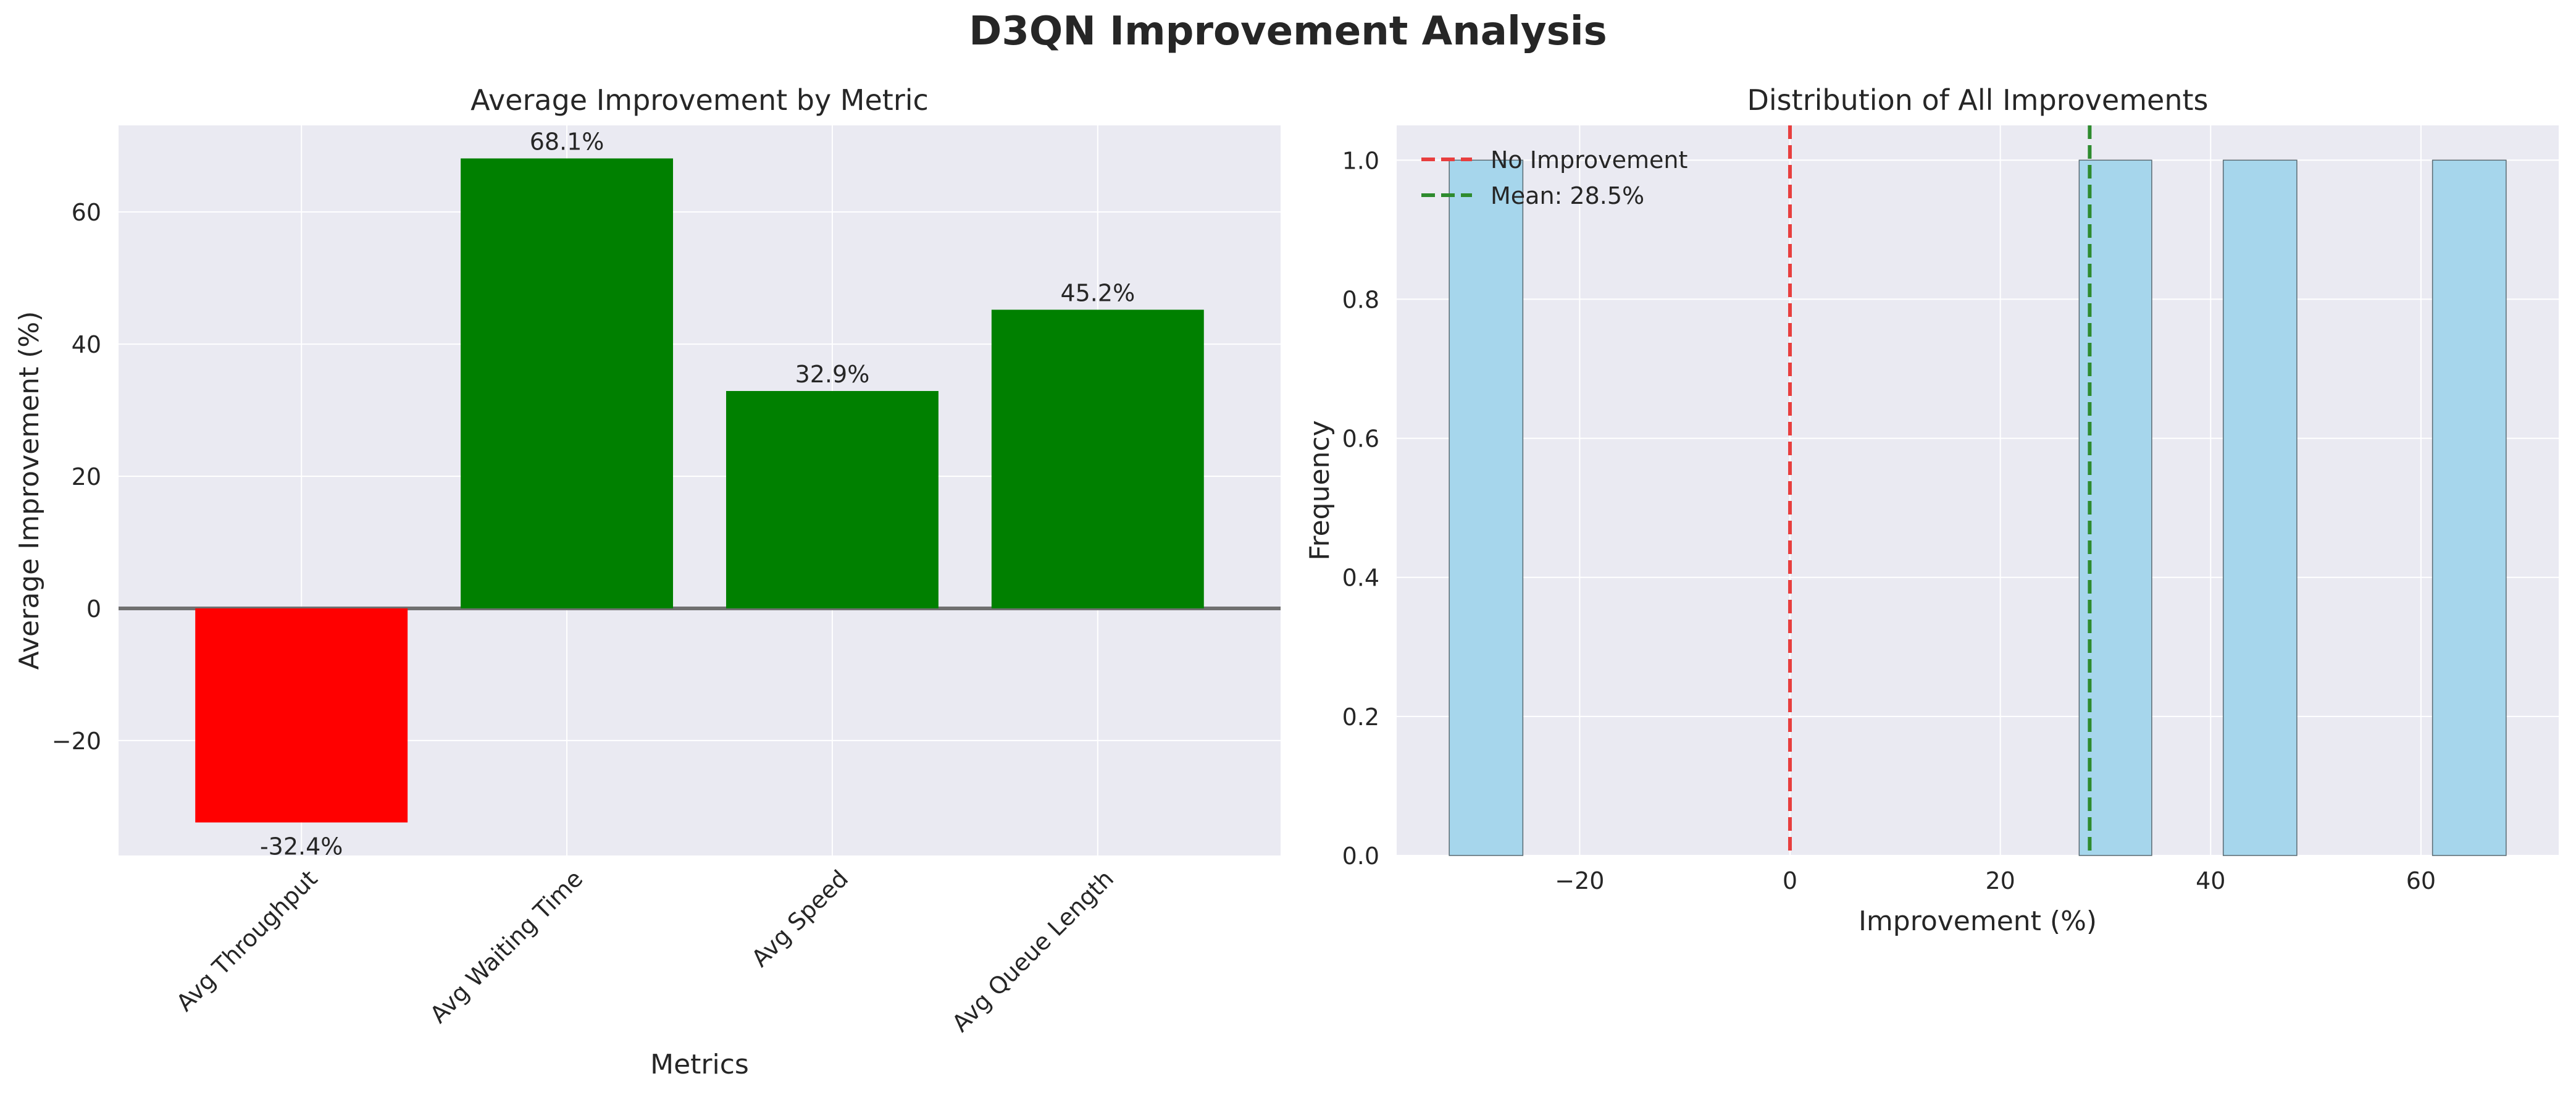 The image size is (2576, 1097). I want to click on histogram-y-axis-label: Frequency, so click(1320, 490).